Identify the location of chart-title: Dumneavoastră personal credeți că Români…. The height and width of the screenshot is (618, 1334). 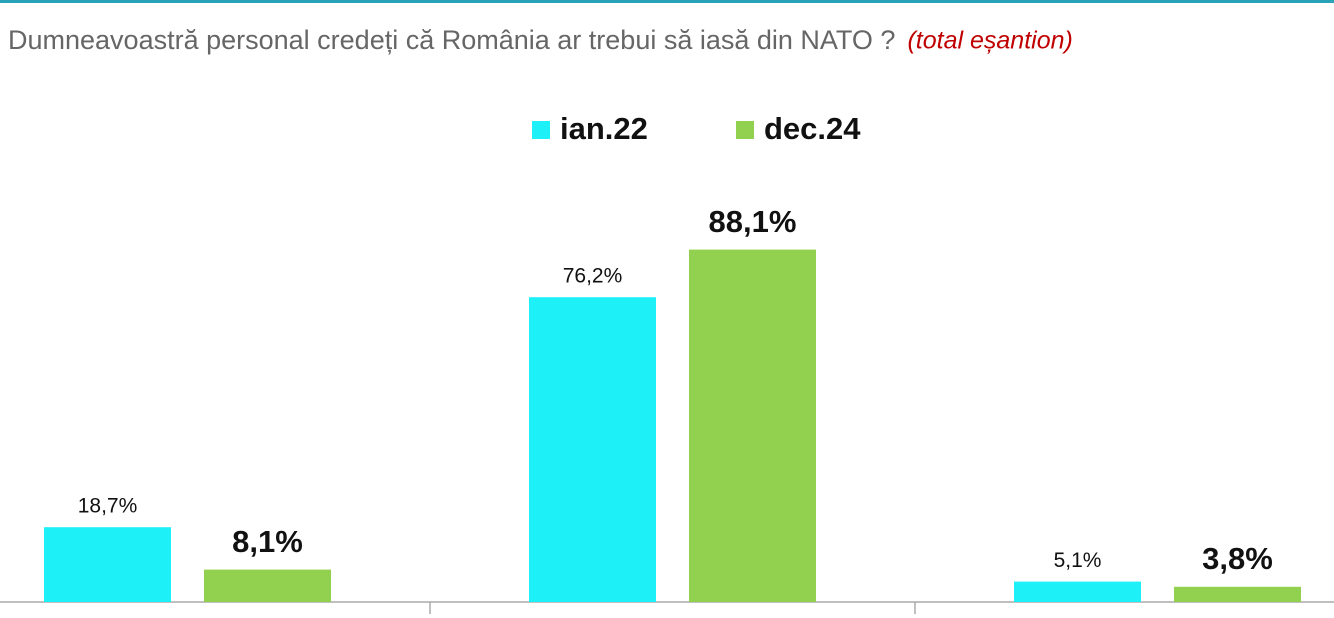
(451, 40).